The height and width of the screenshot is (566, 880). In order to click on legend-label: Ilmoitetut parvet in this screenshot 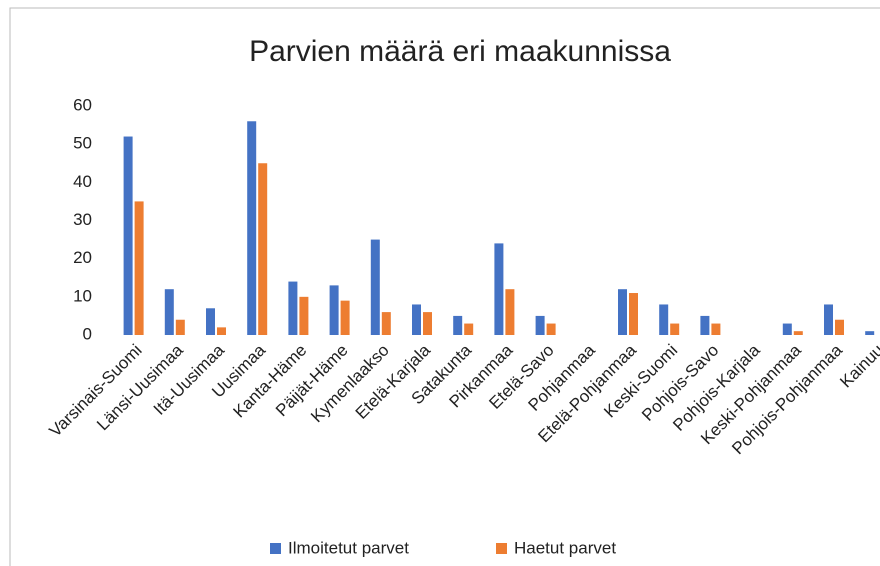, I will do `click(348, 547)`.